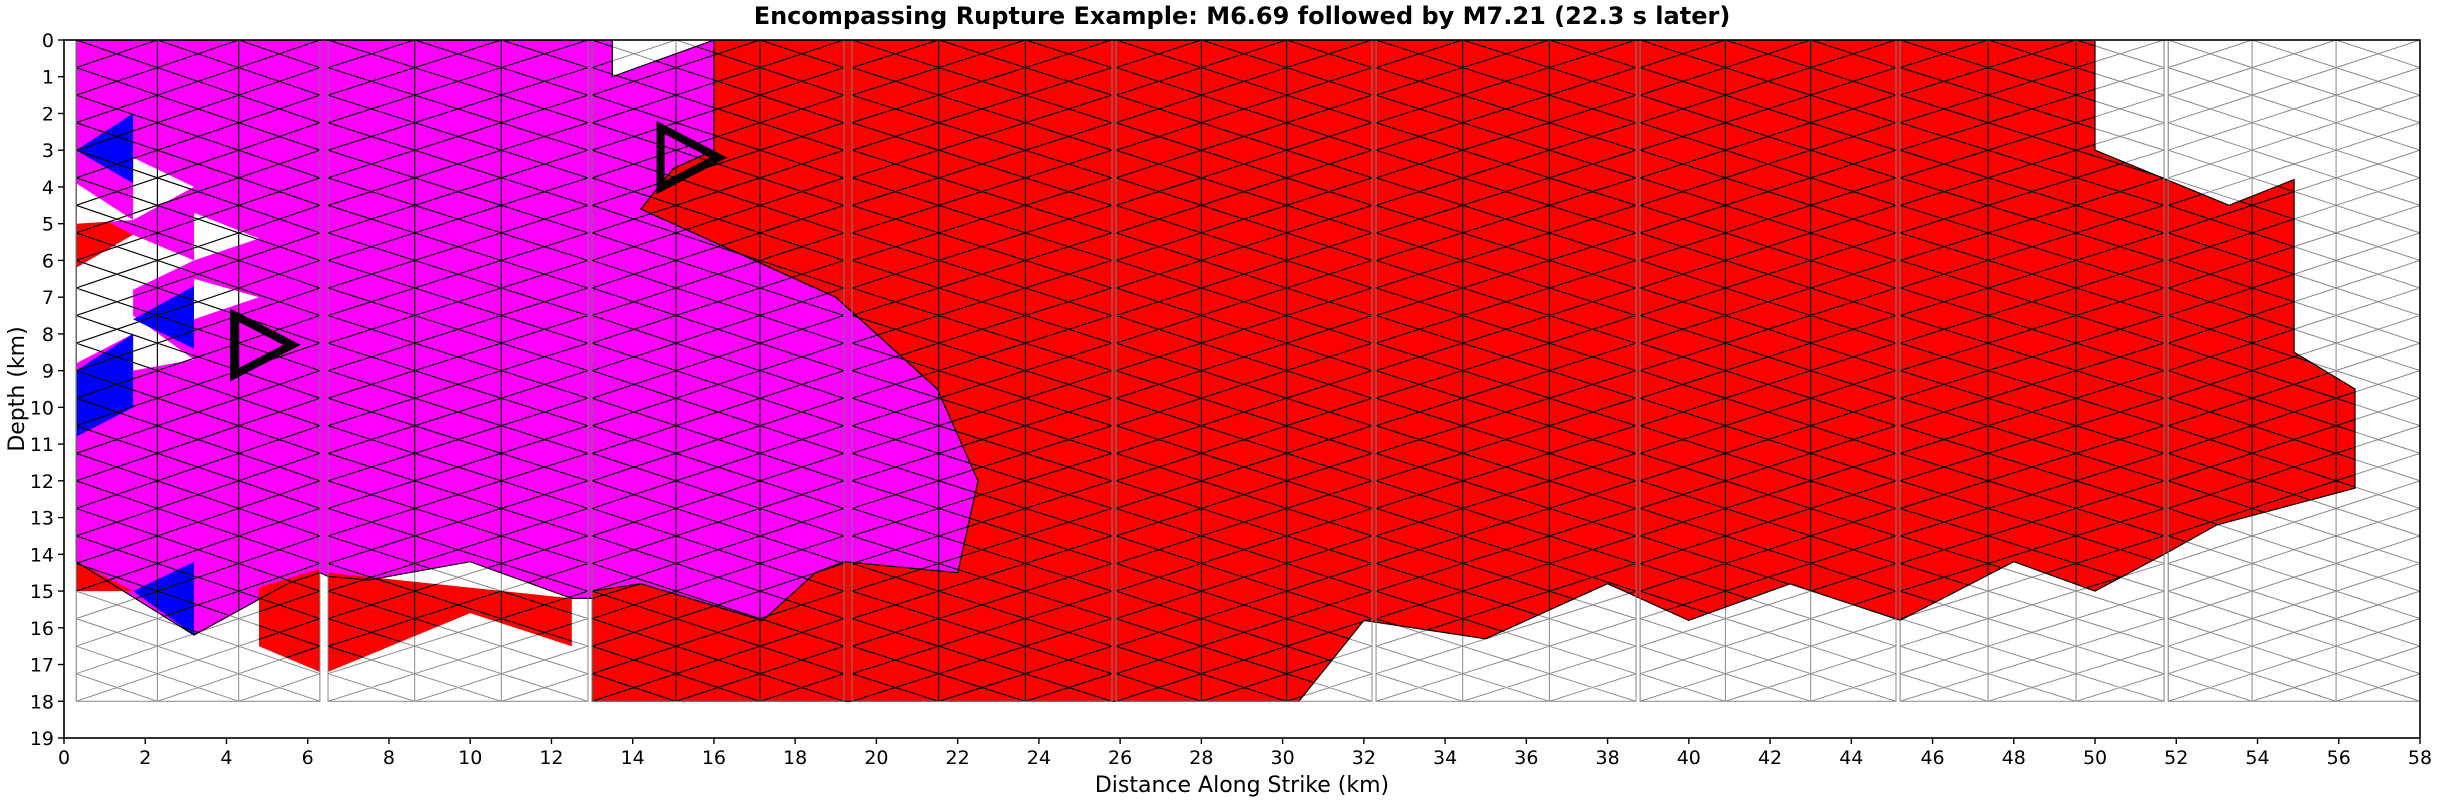 The width and height of the screenshot is (2444, 800). What do you see at coordinates (389, 758) in the screenshot?
I see `x-tick-label: 8` at bounding box center [389, 758].